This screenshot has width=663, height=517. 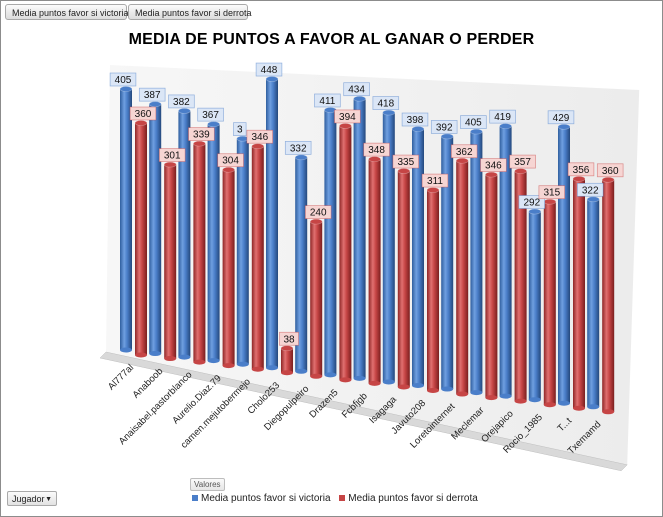 I want to click on data-label-text: 398, so click(x=415, y=120).